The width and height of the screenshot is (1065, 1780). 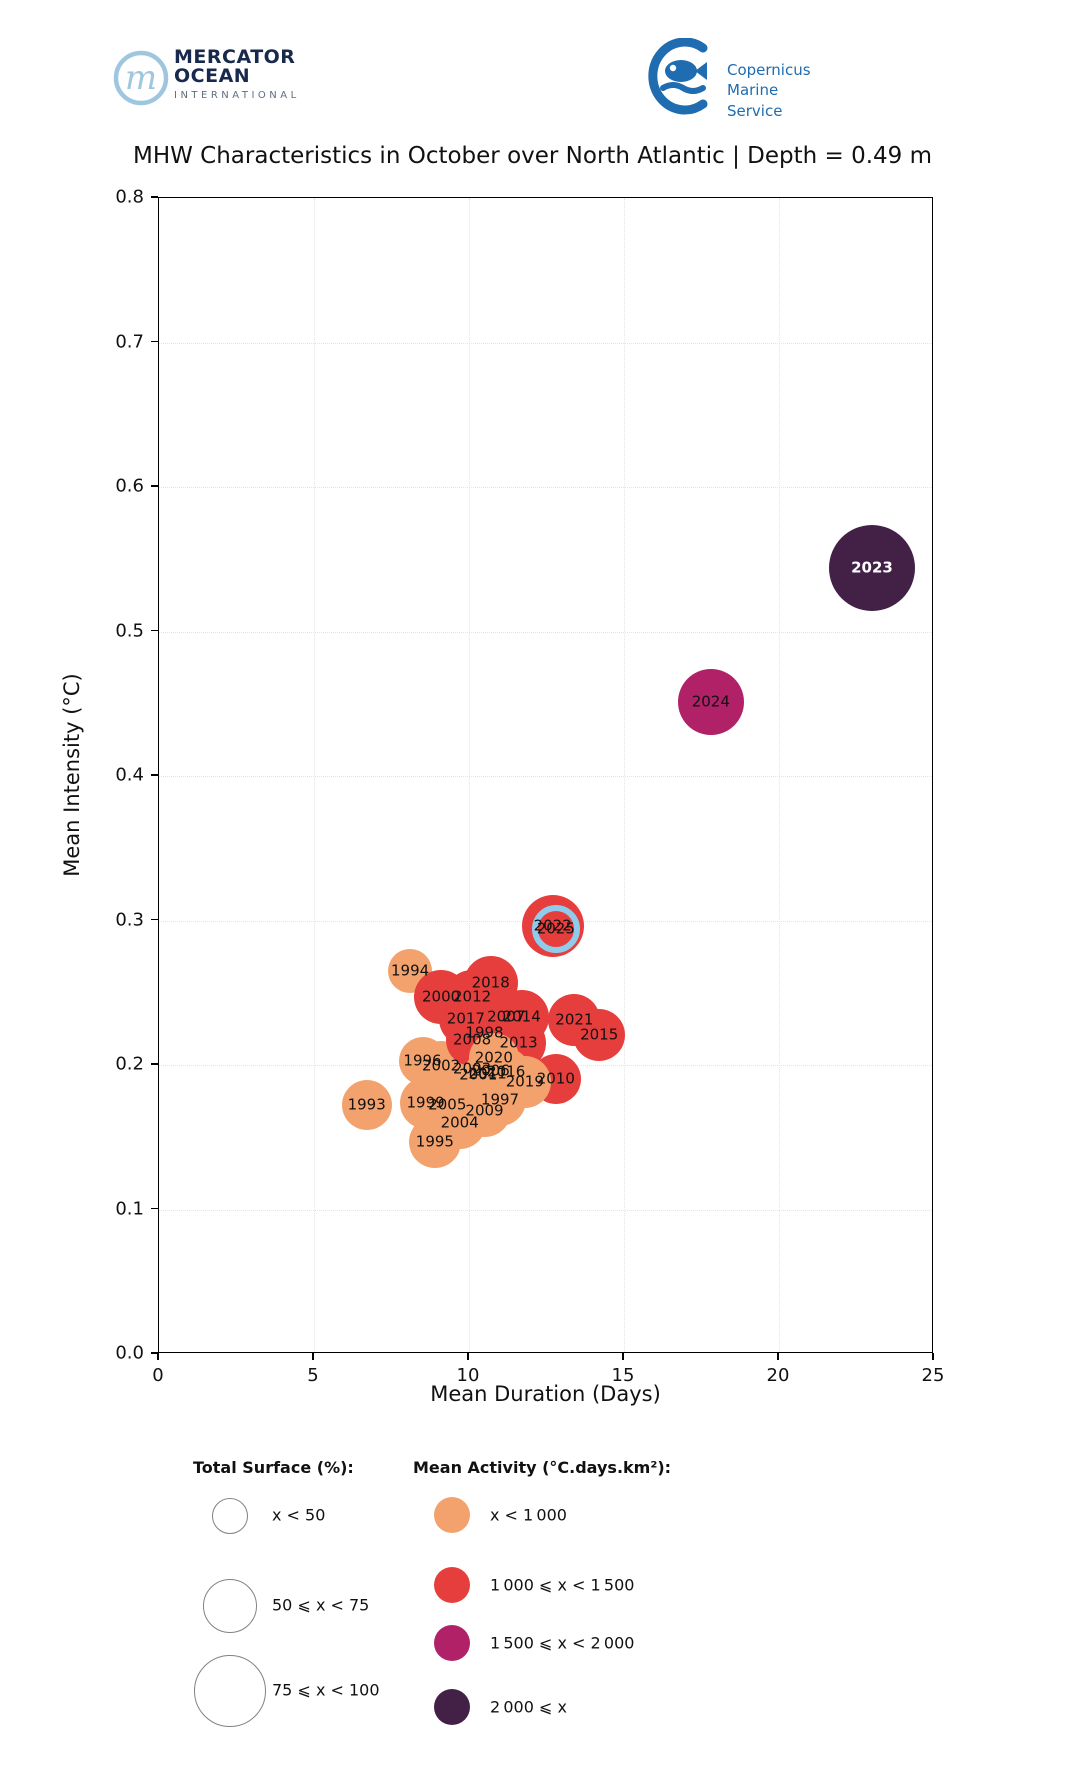 I want to click on svg-text: m, so click(x=141, y=78).